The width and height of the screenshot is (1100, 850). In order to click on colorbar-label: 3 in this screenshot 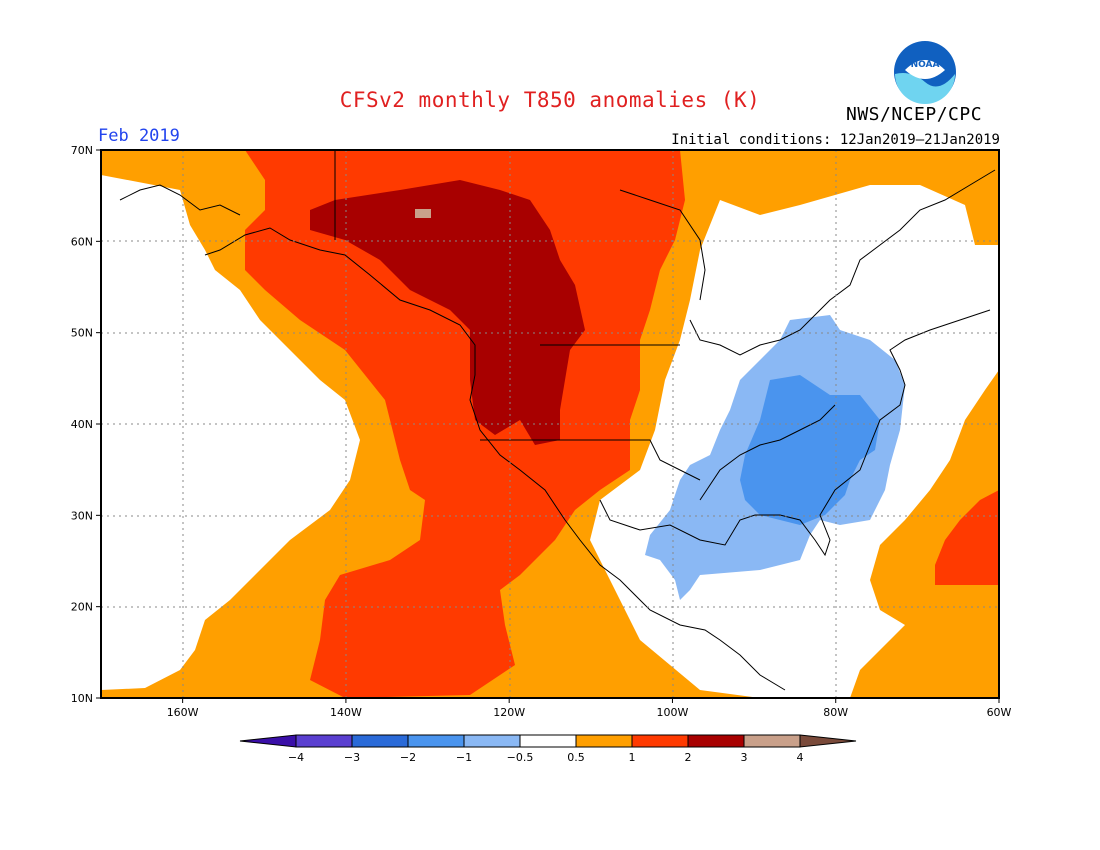, I will do `click(744, 757)`.